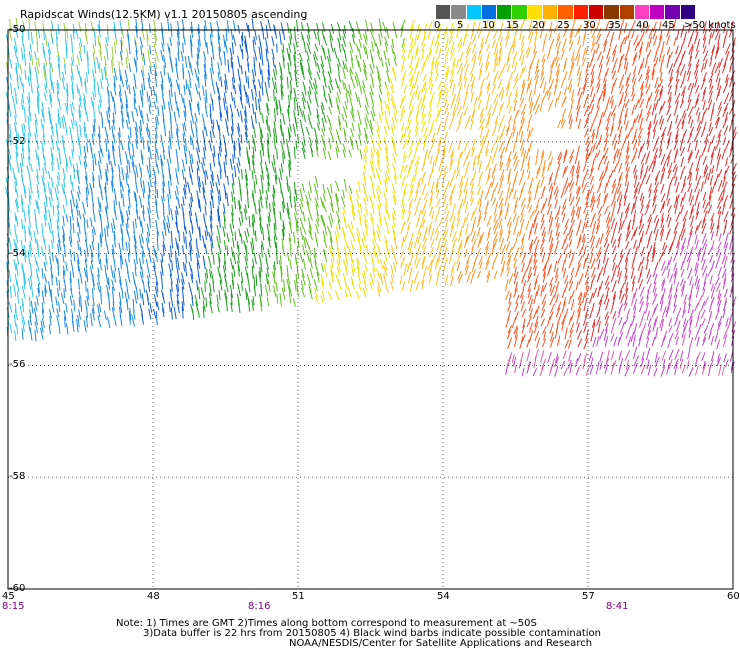 The width and height of the screenshot is (740, 650). I want to click on lon-label: 54, so click(443, 596).